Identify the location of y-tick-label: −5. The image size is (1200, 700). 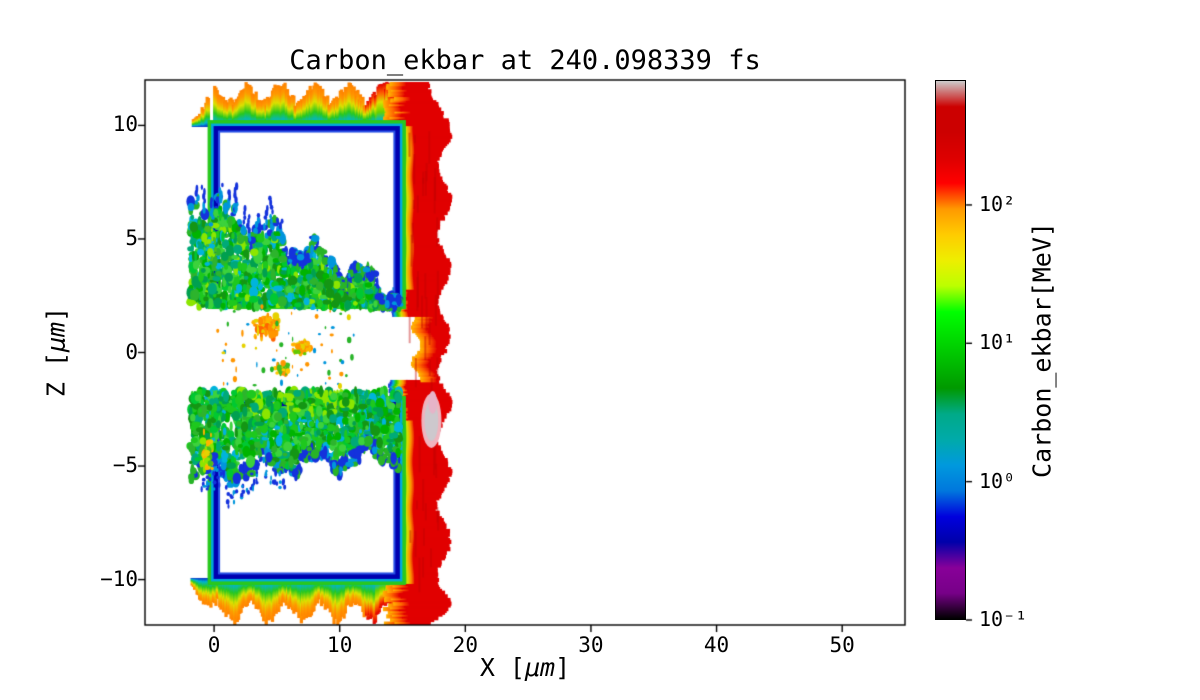
(125, 465).